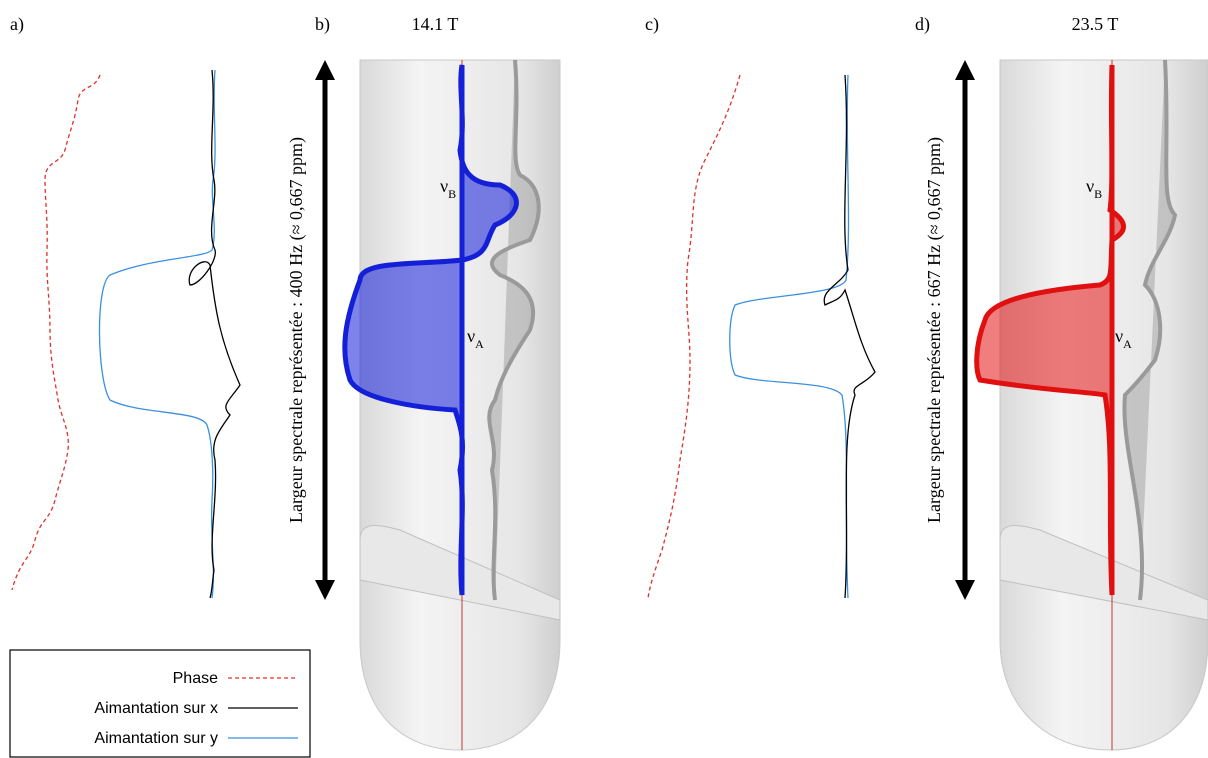  I want to click on field-strength: 23.5 T, so click(1095, 24).